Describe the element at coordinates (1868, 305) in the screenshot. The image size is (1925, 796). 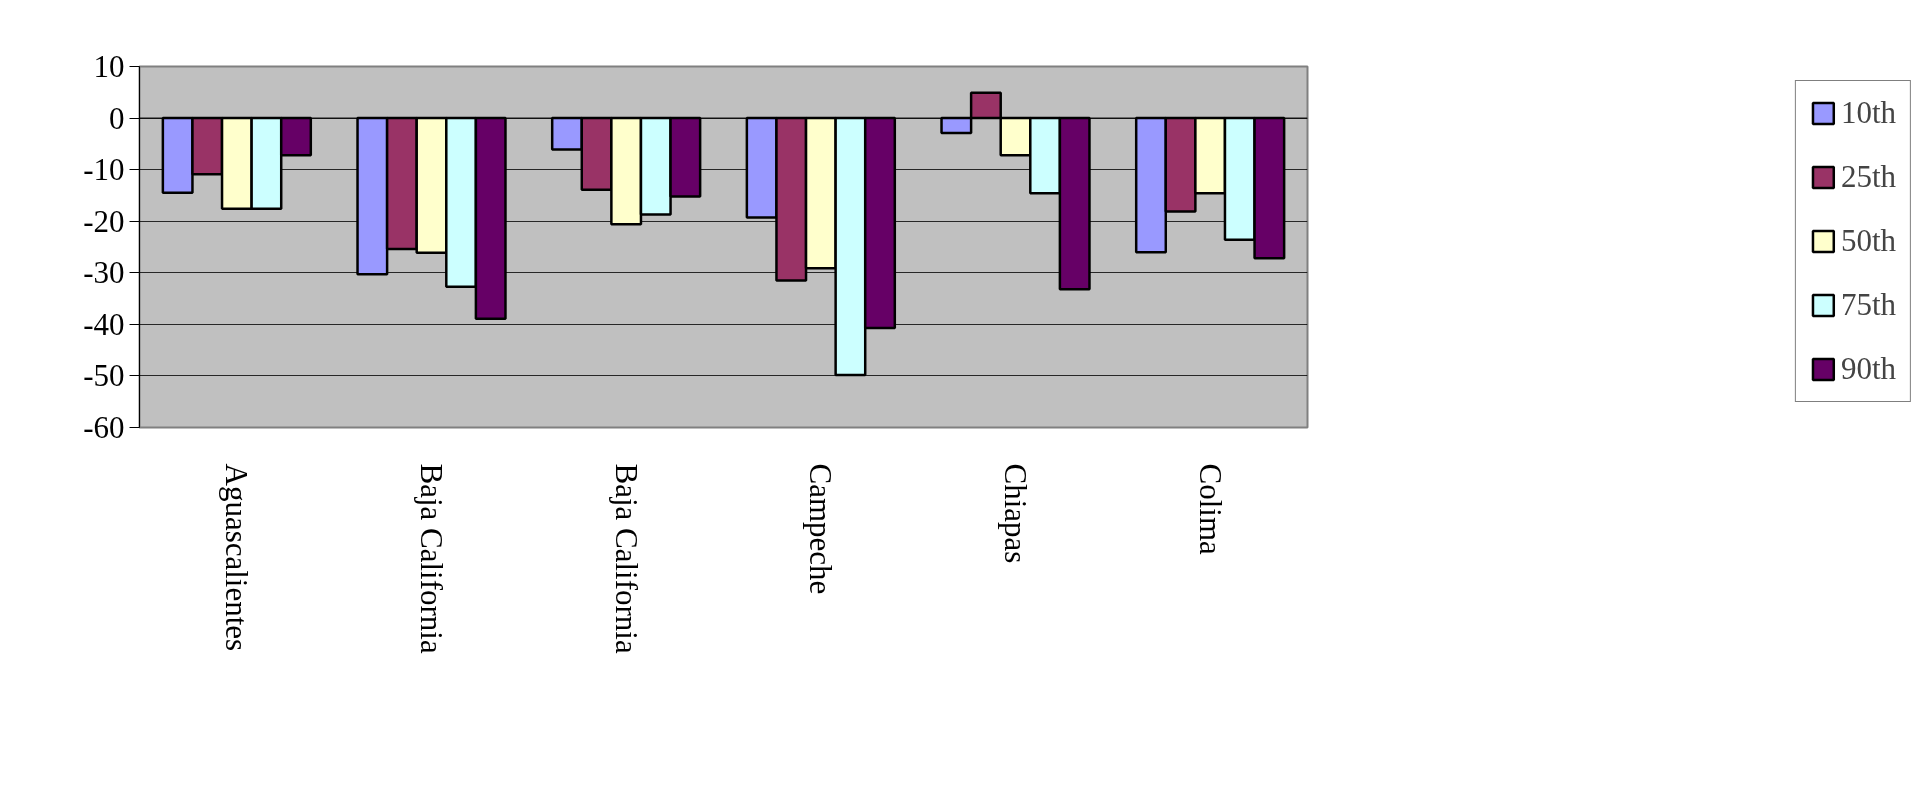
I see `legend-label: 75th` at that location.